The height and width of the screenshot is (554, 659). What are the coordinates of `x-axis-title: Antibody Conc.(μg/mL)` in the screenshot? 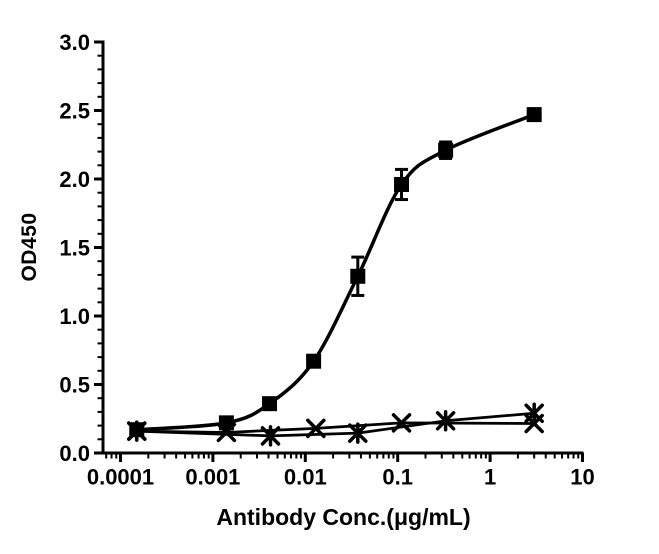 It's located at (343, 517).